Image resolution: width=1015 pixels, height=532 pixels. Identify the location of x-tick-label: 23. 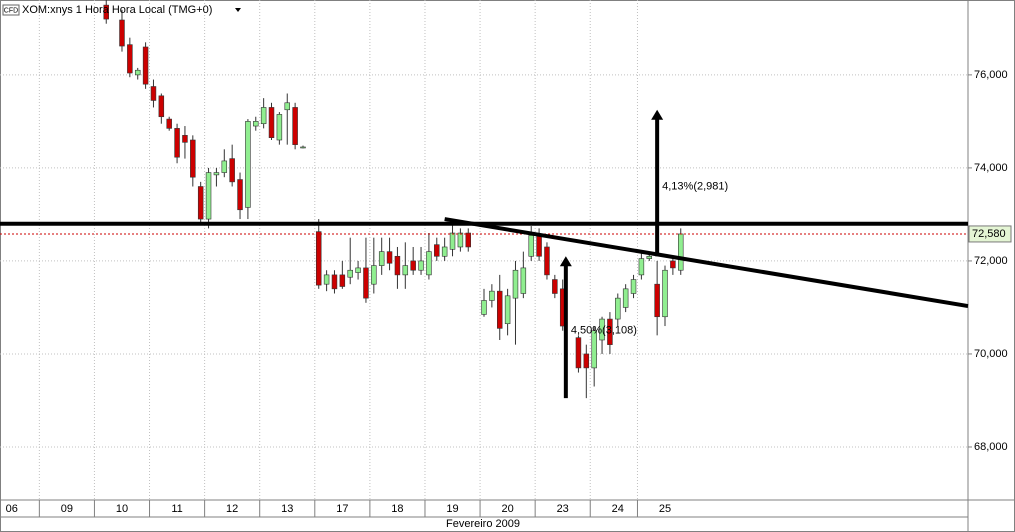
(563, 509).